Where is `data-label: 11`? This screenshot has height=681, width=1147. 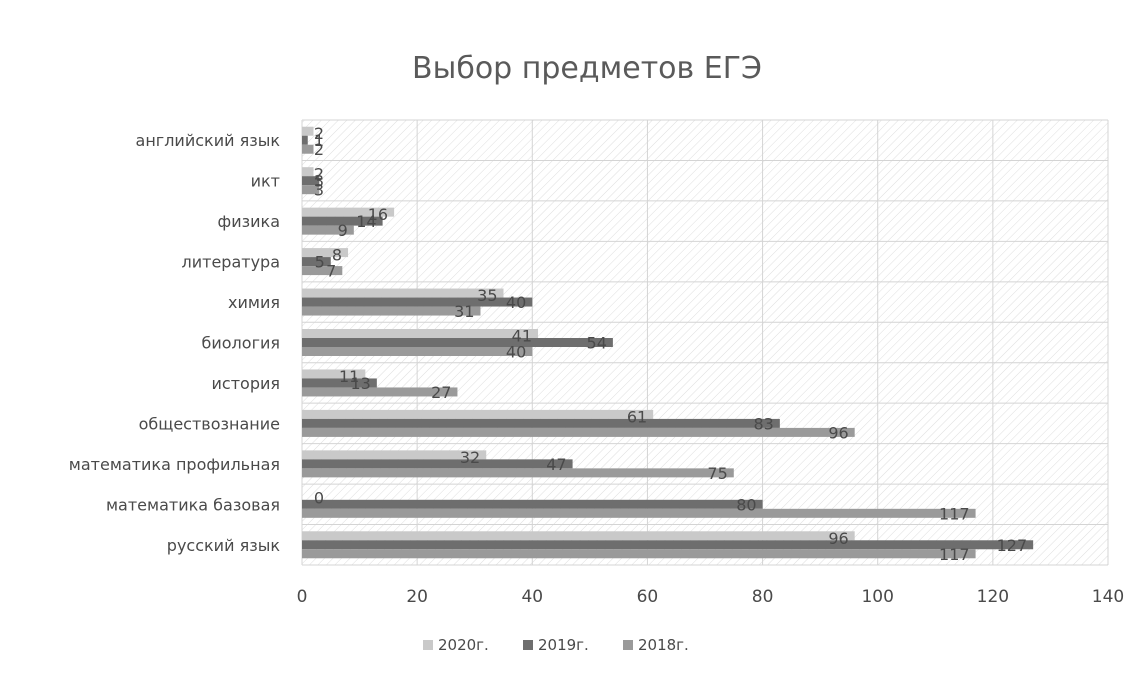 data-label: 11 is located at coordinates (349, 376).